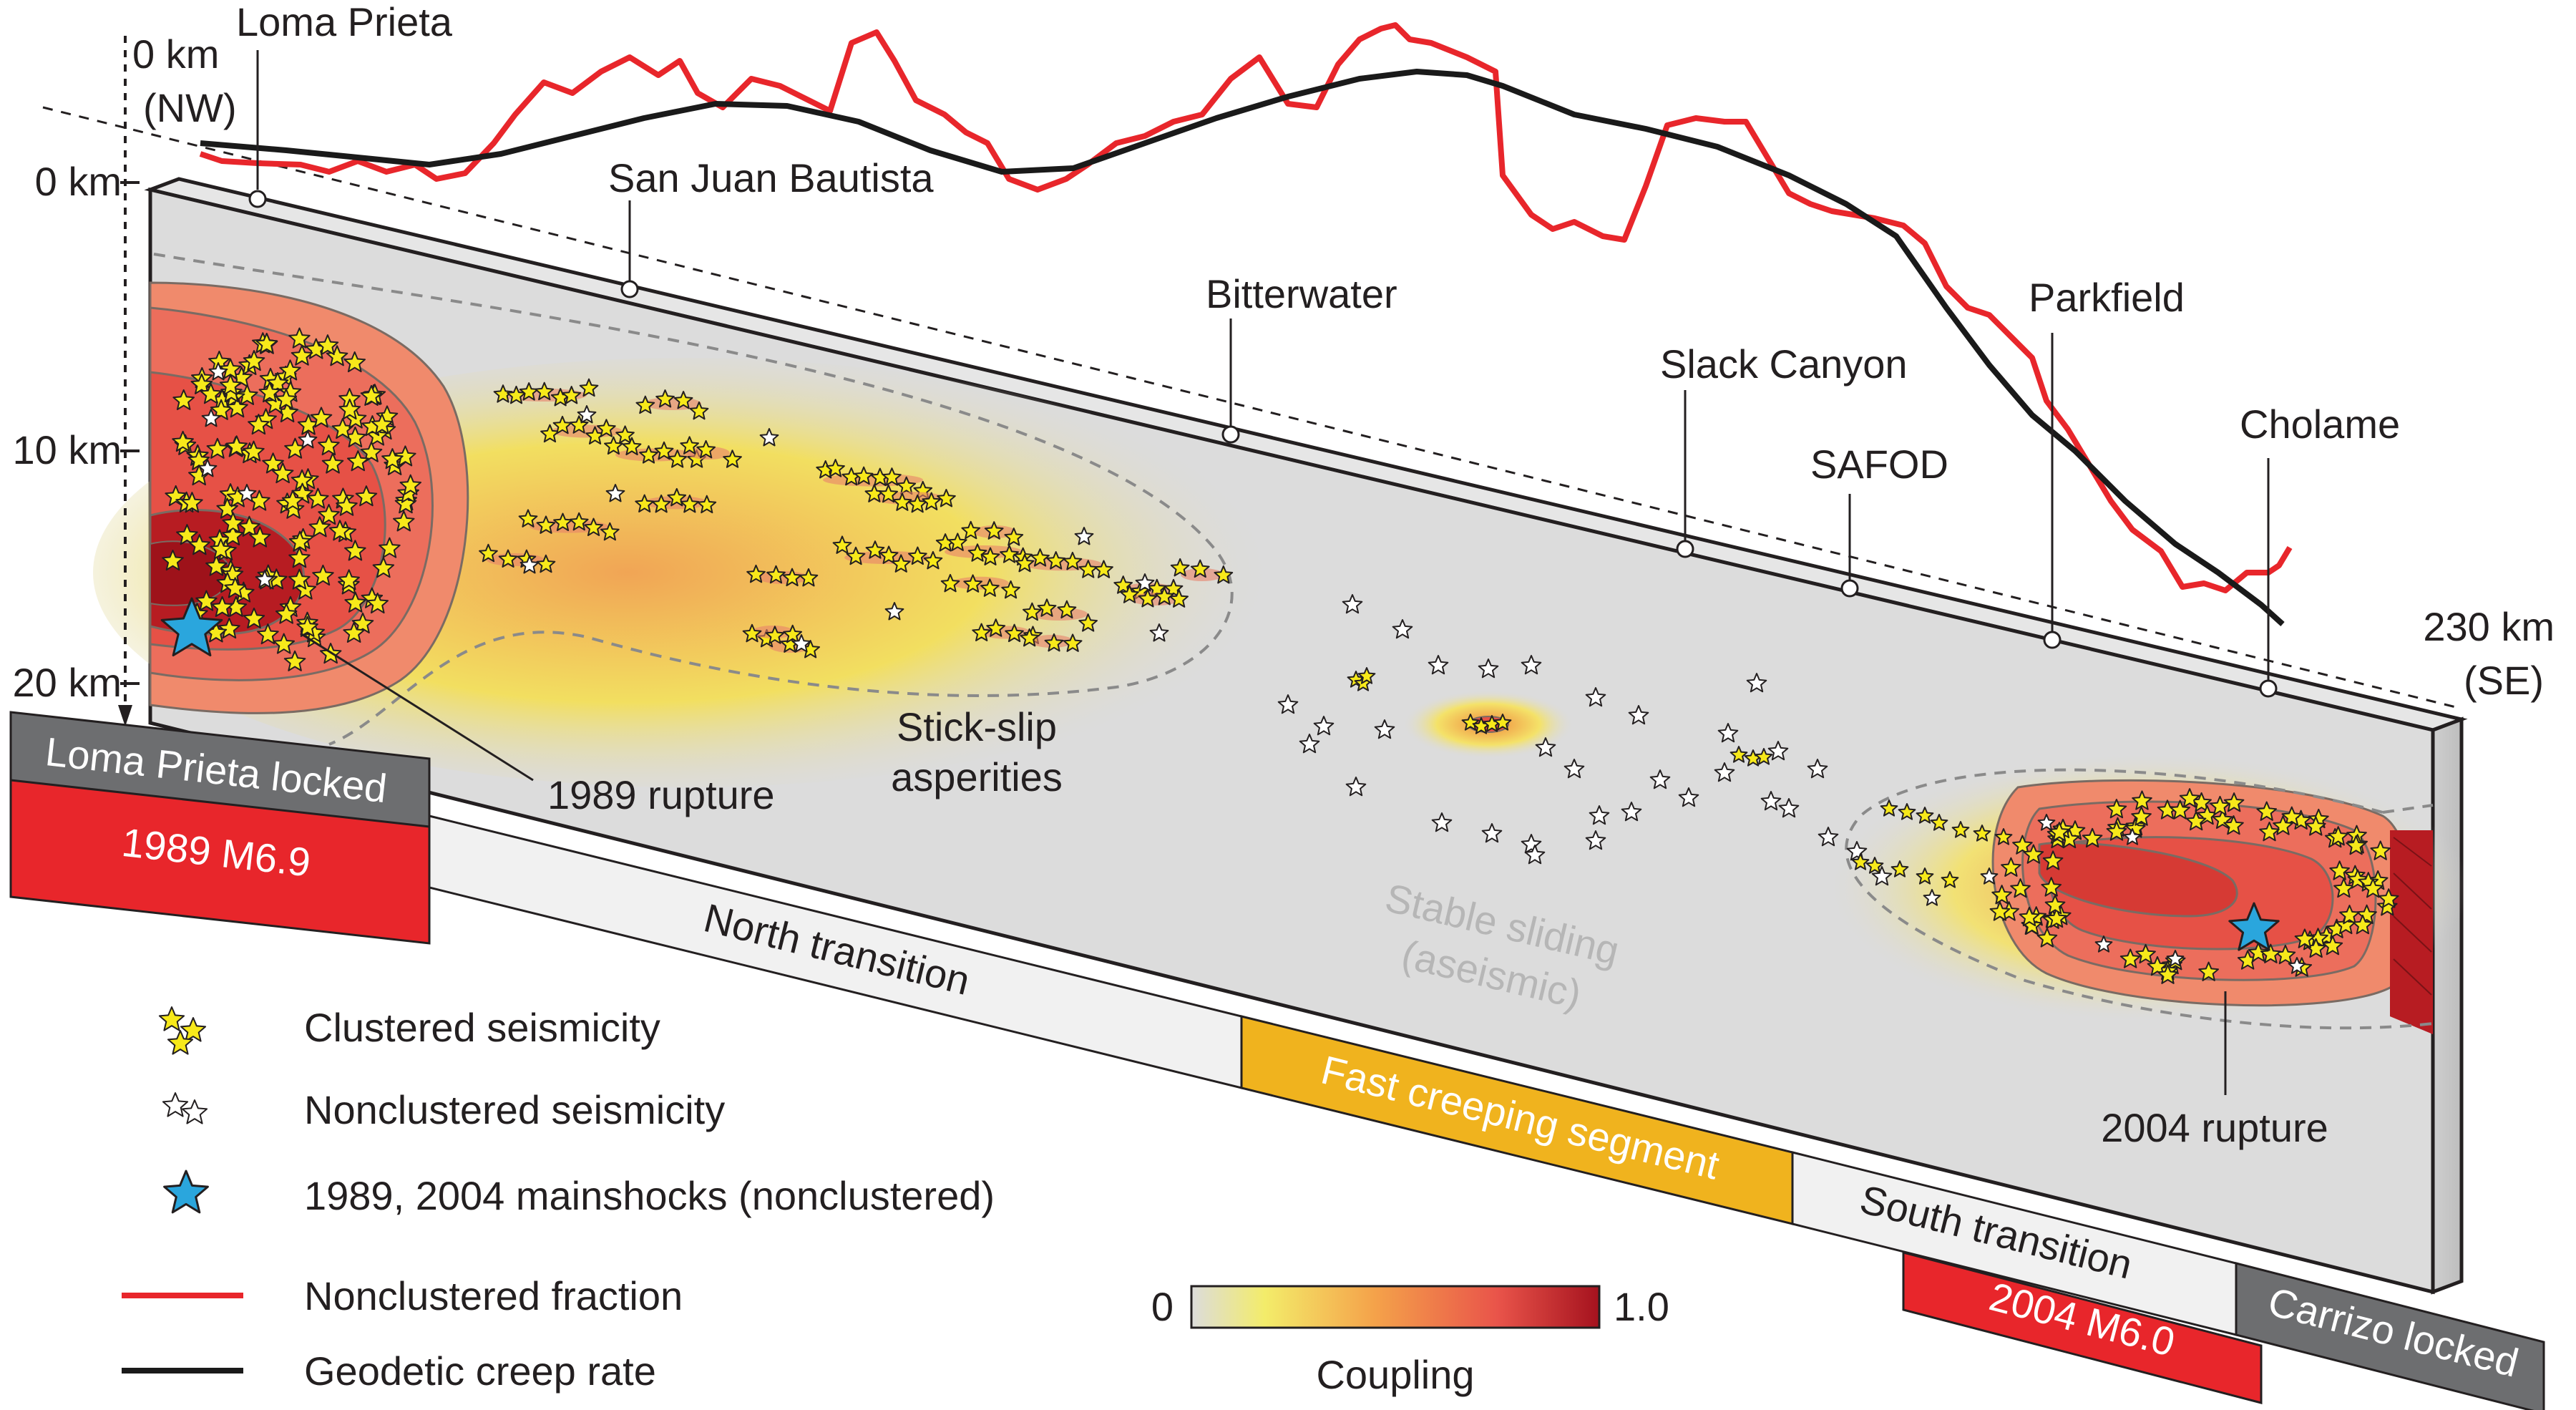 This screenshot has width=2576, height=1410. Describe the element at coordinates (2214, 1127) in the screenshot. I see `rupture-2004-label: 2004 rupture` at that location.